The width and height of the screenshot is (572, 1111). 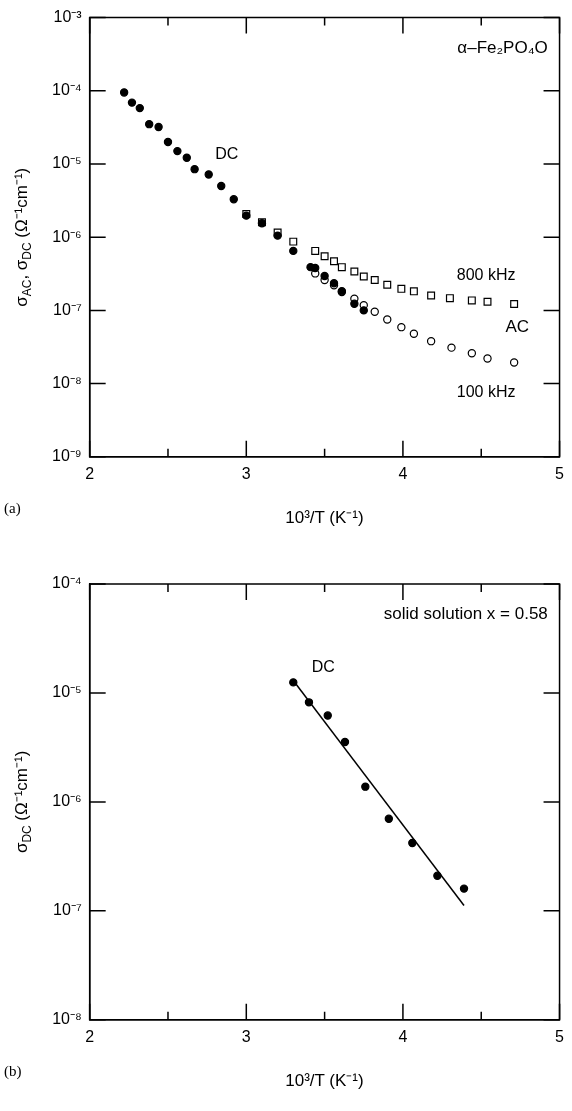 What do you see at coordinates (23, 237) in the screenshot?
I see `y-axis-title: σAC, σDC (Ω⁻¹cm⁻¹)` at bounding box center [23, 237].